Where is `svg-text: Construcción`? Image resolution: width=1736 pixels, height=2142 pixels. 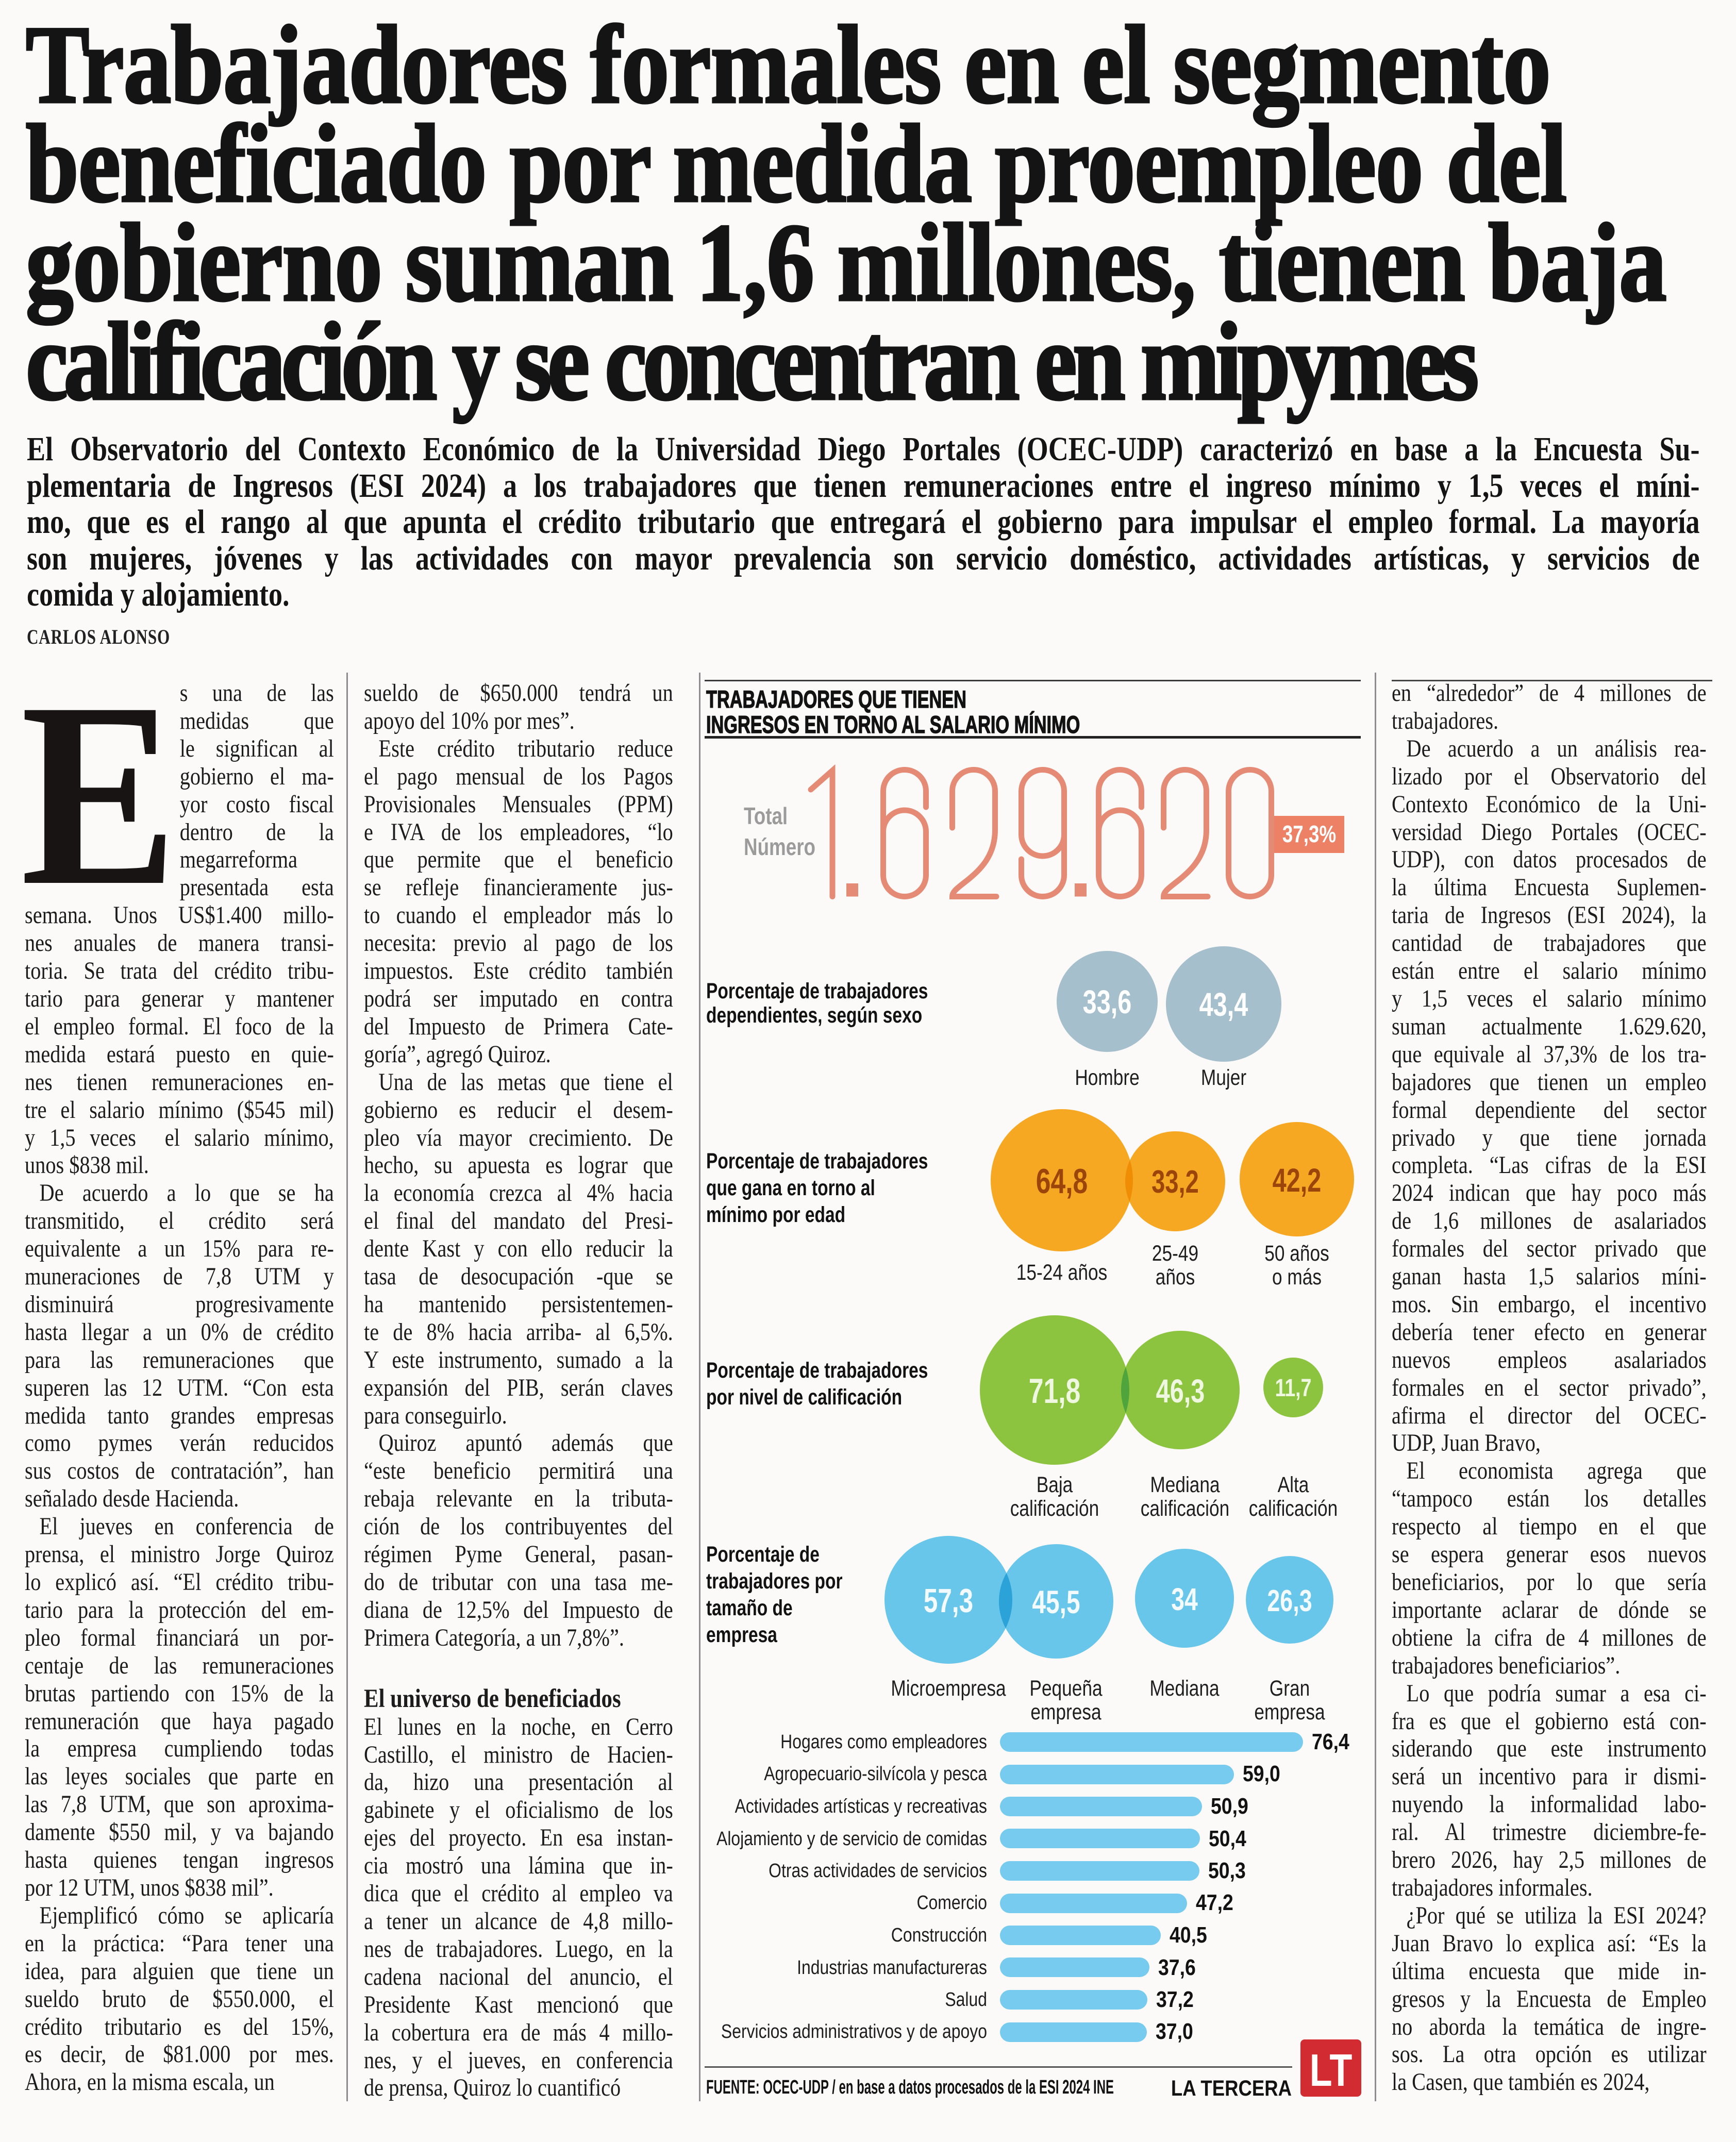
svg-text: Construcción is located at coordinates (939, 1935).